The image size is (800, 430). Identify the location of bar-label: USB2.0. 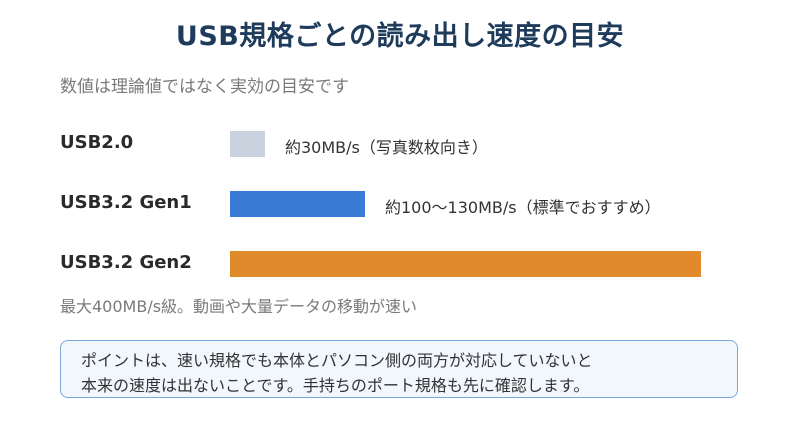
(97, 142).